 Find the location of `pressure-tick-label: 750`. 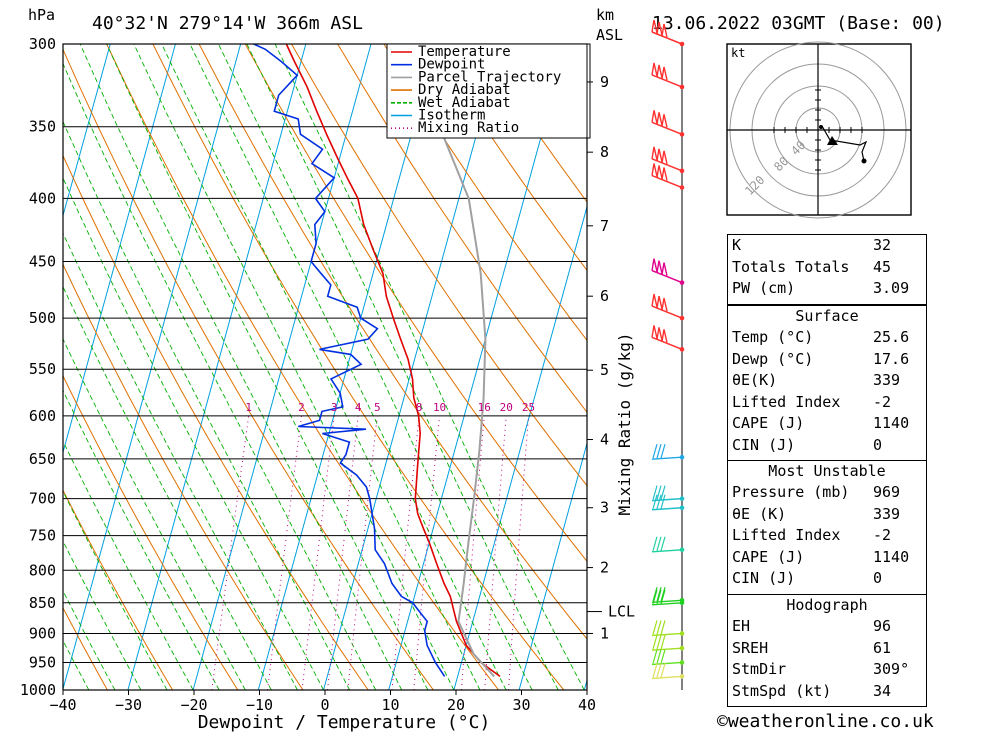

pressure-tick-label: 750 is located at coordinates (42, 536).